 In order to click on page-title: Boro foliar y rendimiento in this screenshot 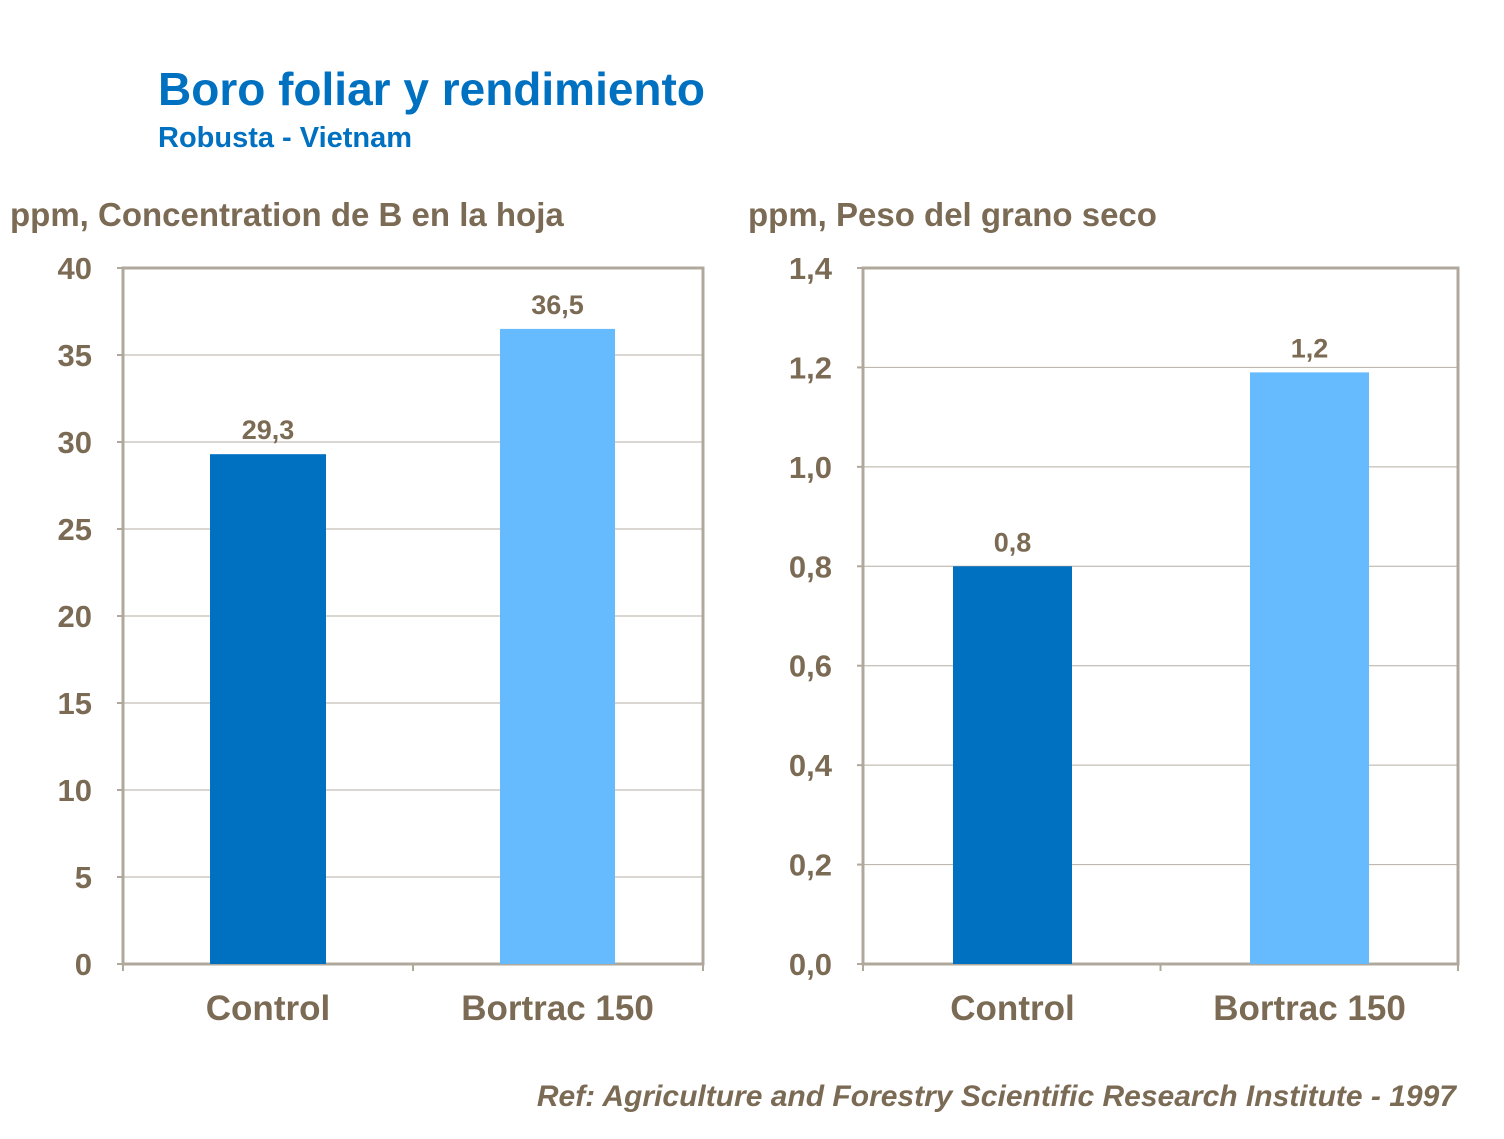, I will do `click(431, 89)`.